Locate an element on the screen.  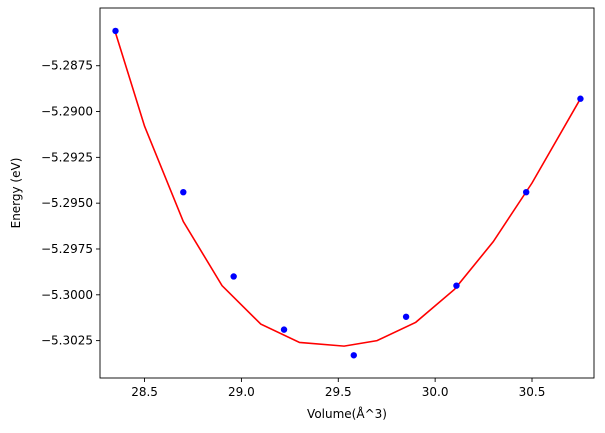
y-tick-label: −5.3025 is located at coordinates (67, 341).